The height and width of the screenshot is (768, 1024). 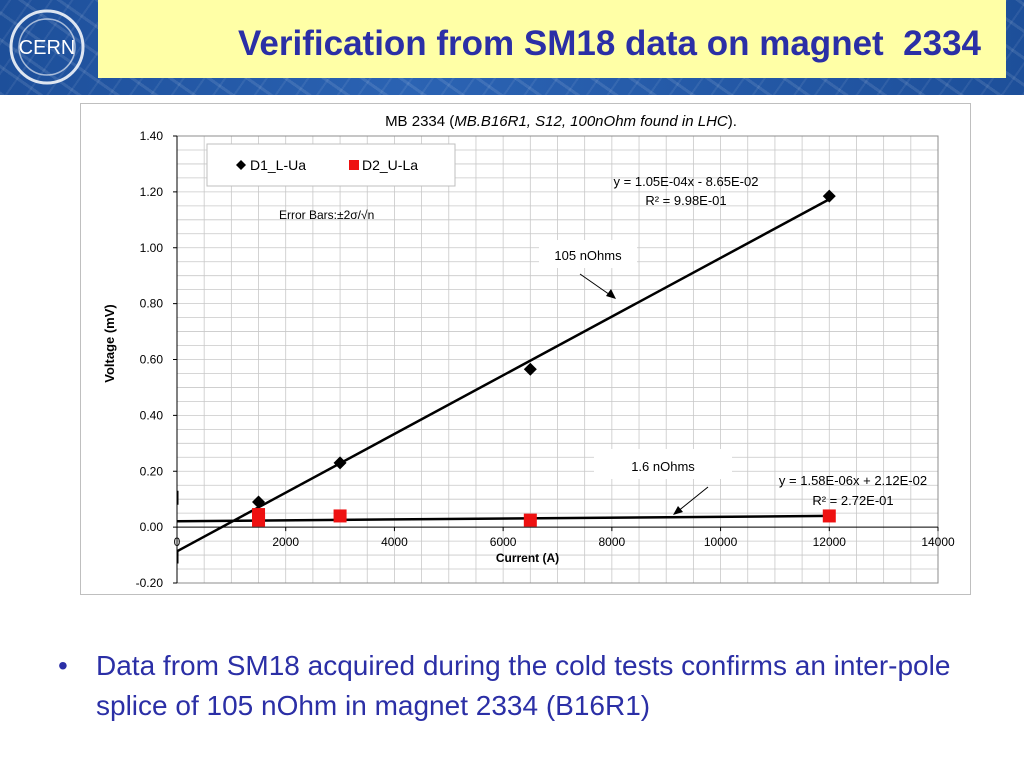 I want to click on x-tick-label: 0, so click(x=177, y=542).